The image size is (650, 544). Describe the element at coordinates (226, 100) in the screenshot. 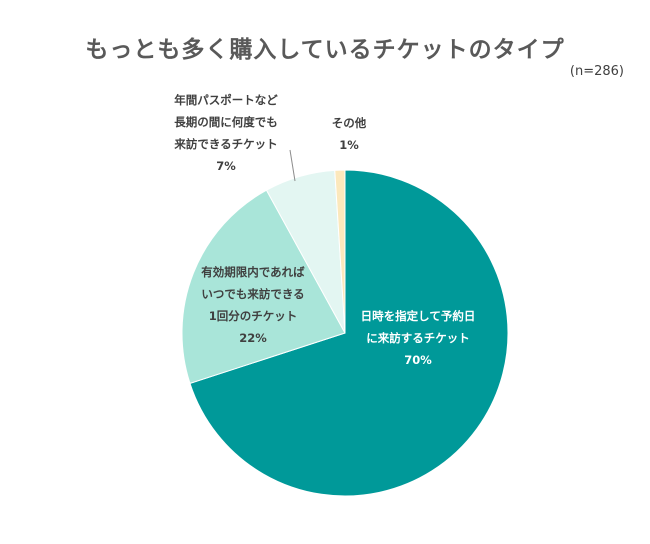

I see `slice-category-label-annual-pass: 年間パスポートなど` at that location.